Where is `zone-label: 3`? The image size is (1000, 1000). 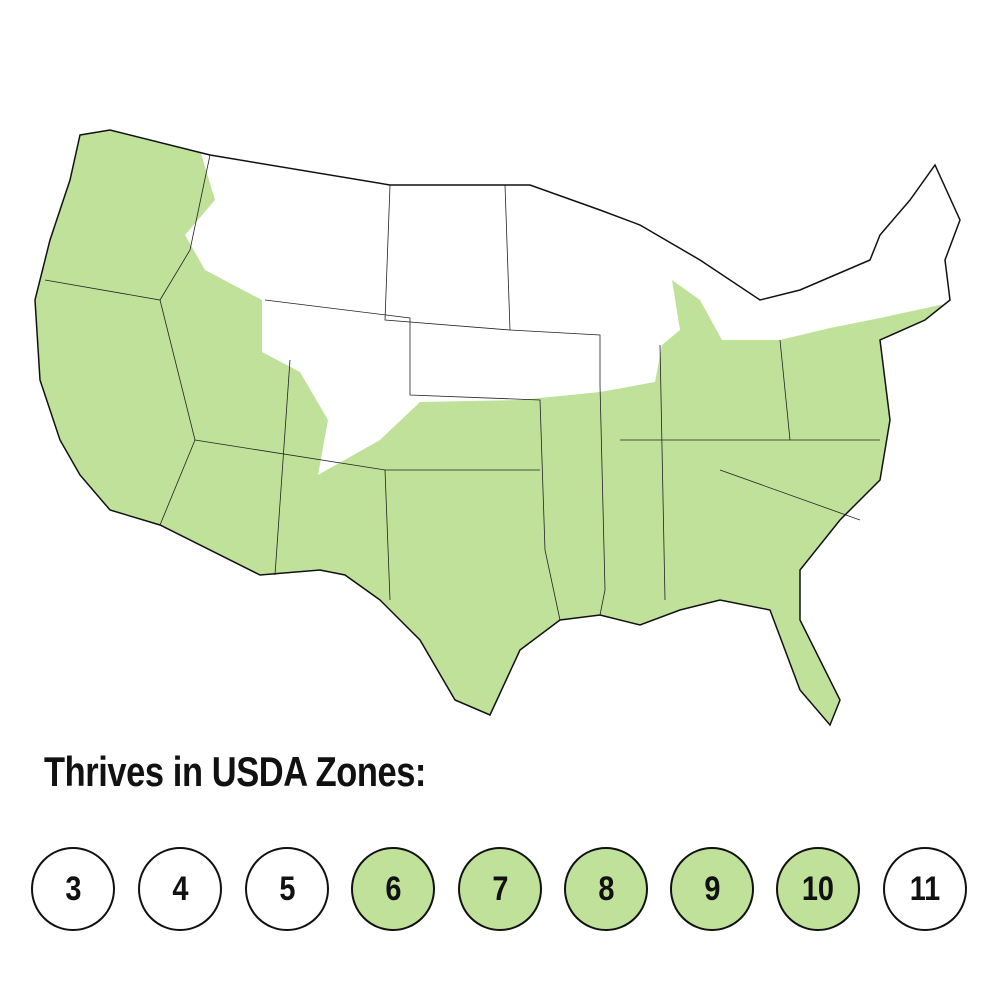
zone-label: 3 is located at coordinates (73, 888).